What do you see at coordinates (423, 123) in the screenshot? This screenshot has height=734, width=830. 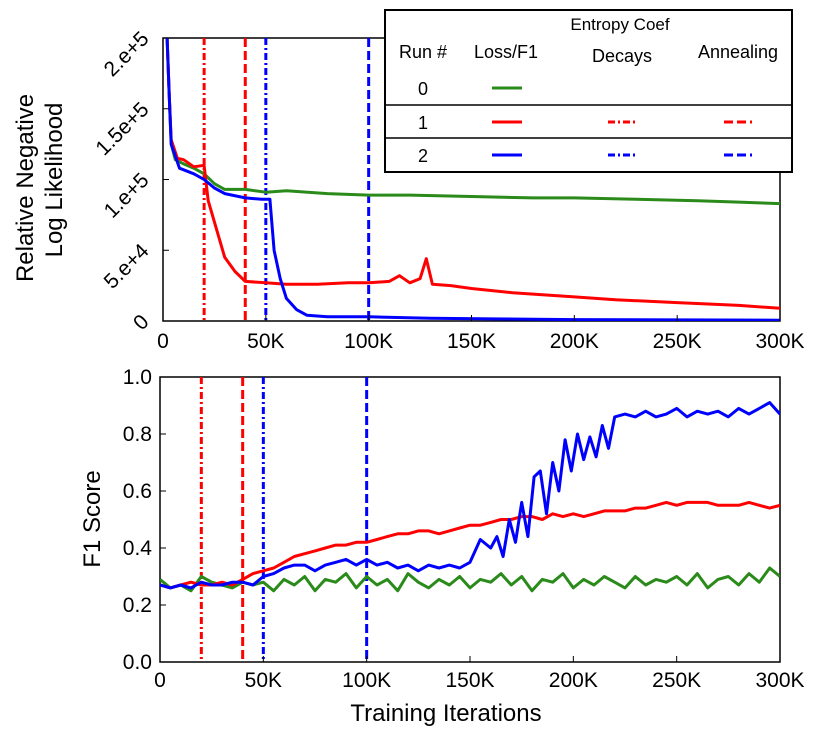 I see `legend-row-1-run: 1` at bounding box center [423, 123].